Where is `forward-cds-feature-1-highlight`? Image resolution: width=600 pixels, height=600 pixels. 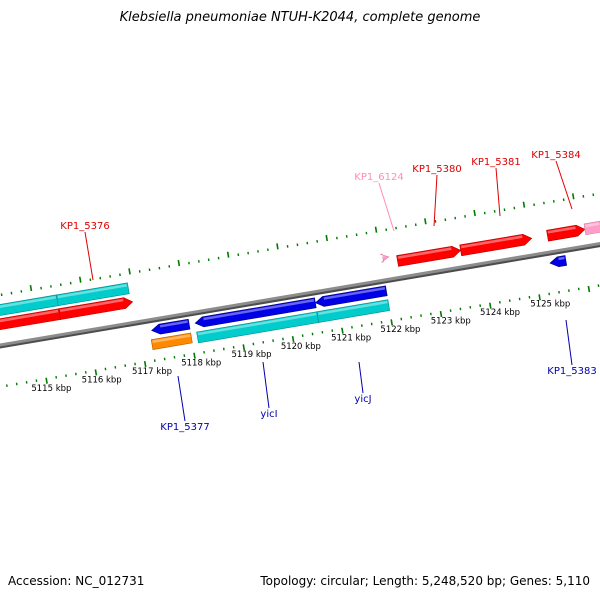
forward-cds-feature-1-highlight is located at coordinates (29, 316).